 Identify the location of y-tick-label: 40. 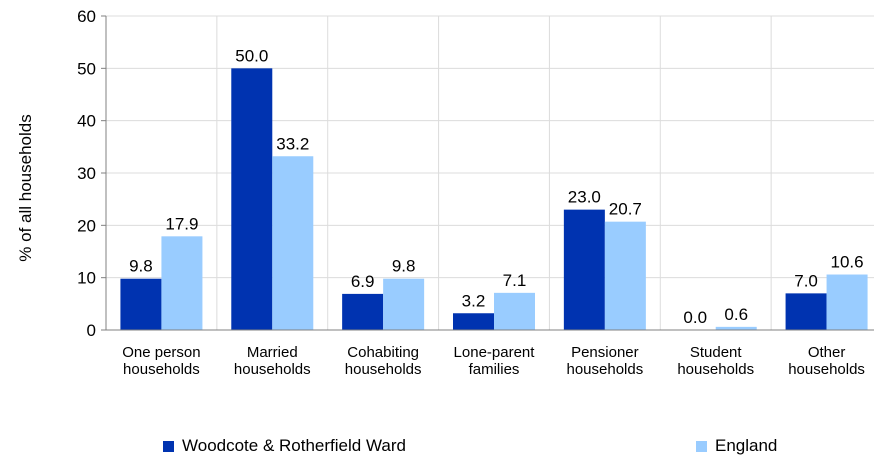
(86, 121).